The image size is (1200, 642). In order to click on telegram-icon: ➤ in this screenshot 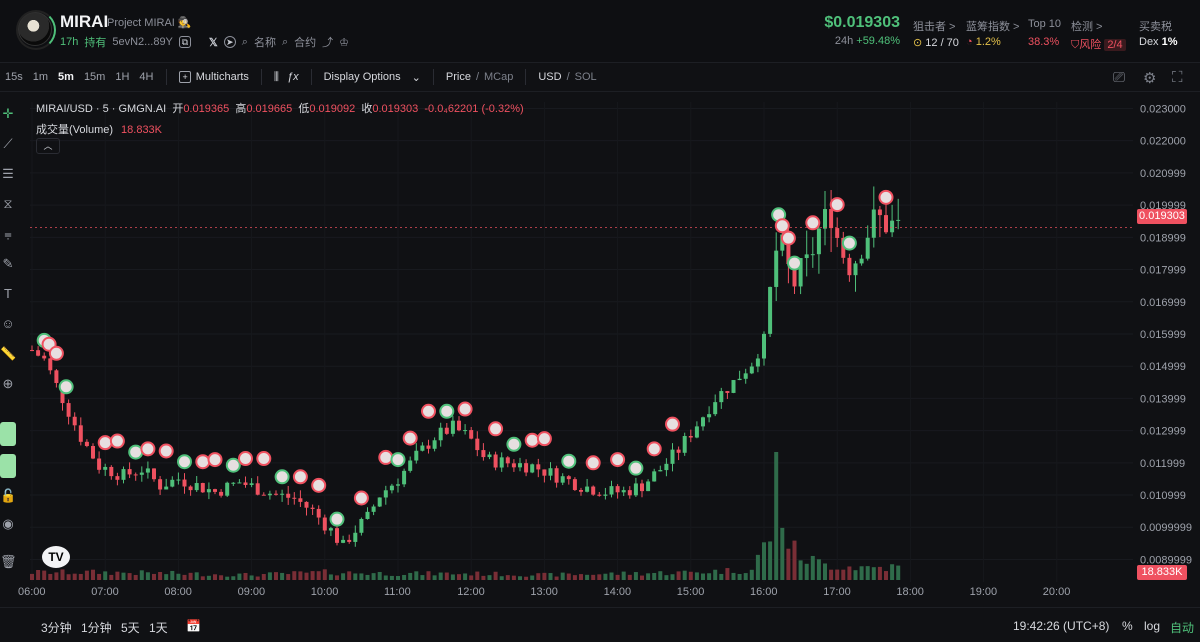, I will do `click(229, 42)`.